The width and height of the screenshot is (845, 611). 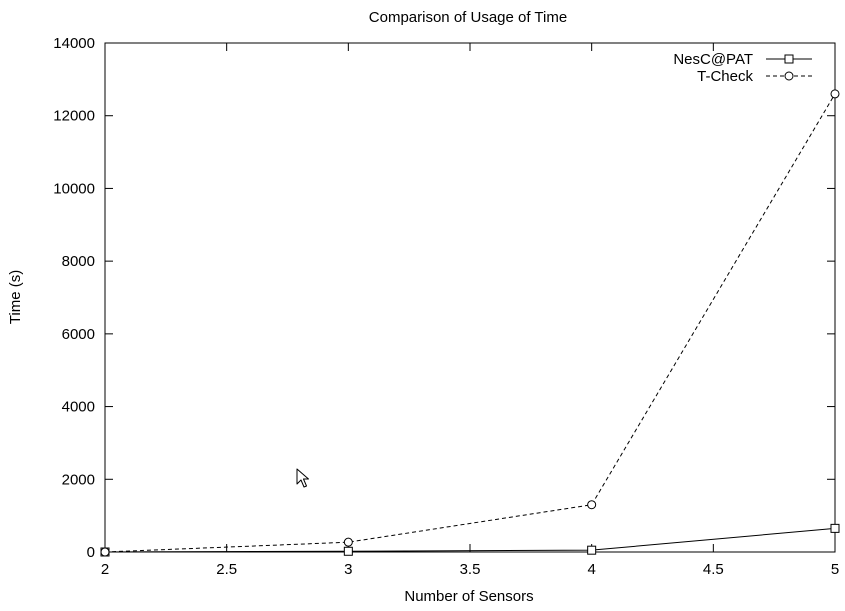 What do you see at coordinates (302, 478) in the screenshot?
I see `mouse-pointer-icon` at bounding box center [302, 478].